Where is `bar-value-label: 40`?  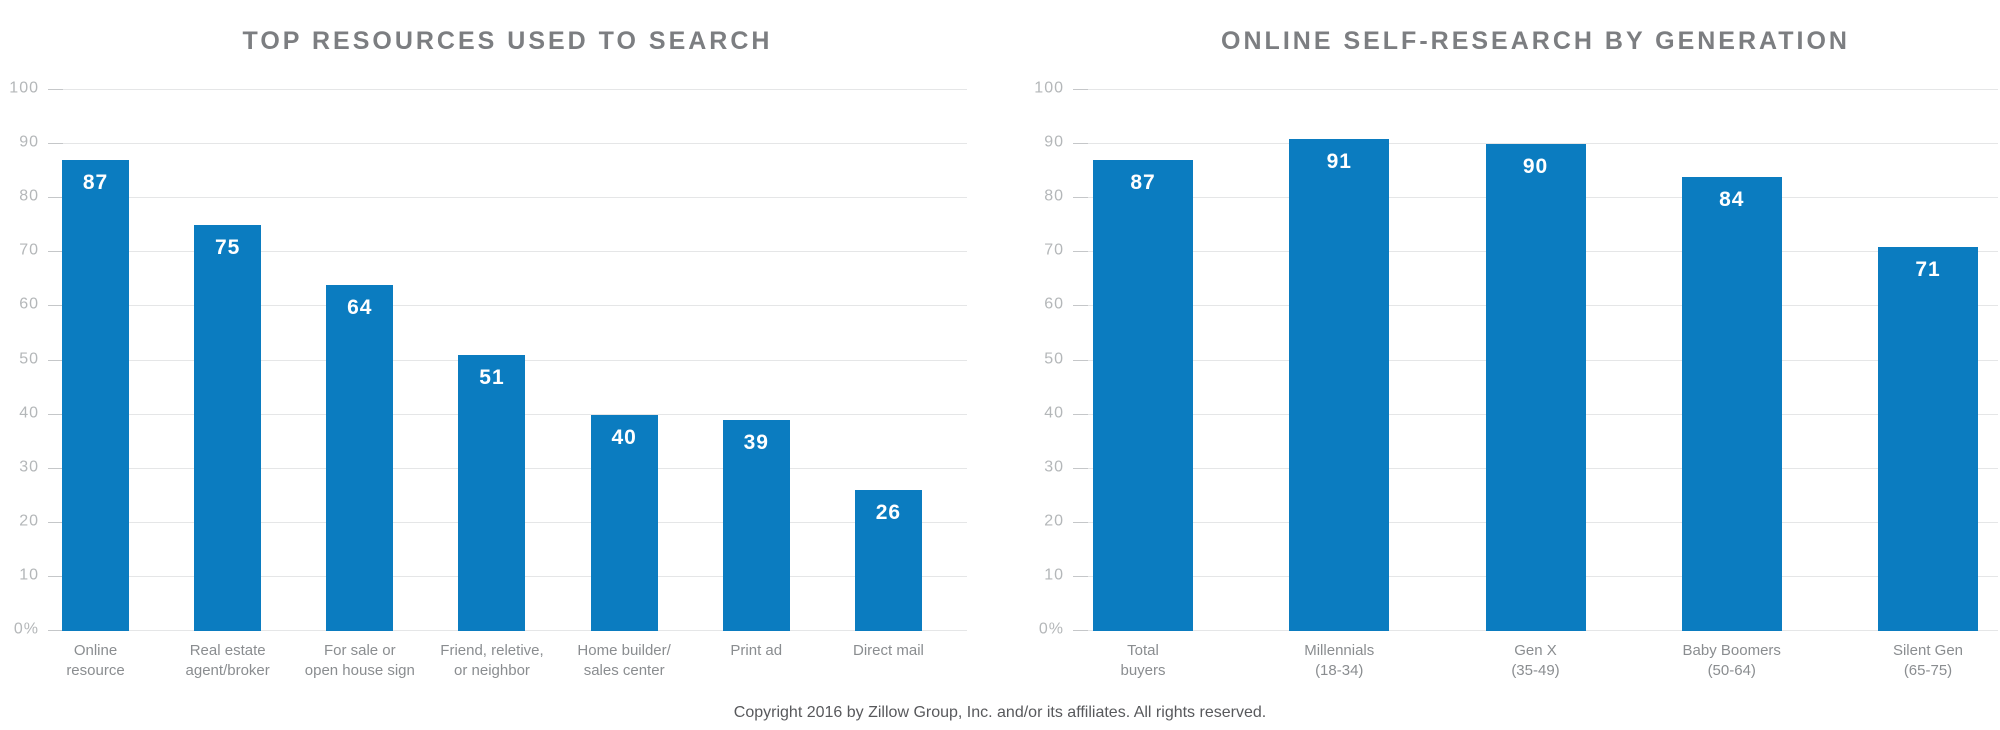
bar-value-label: 40 is located at coordinates (624, 437).